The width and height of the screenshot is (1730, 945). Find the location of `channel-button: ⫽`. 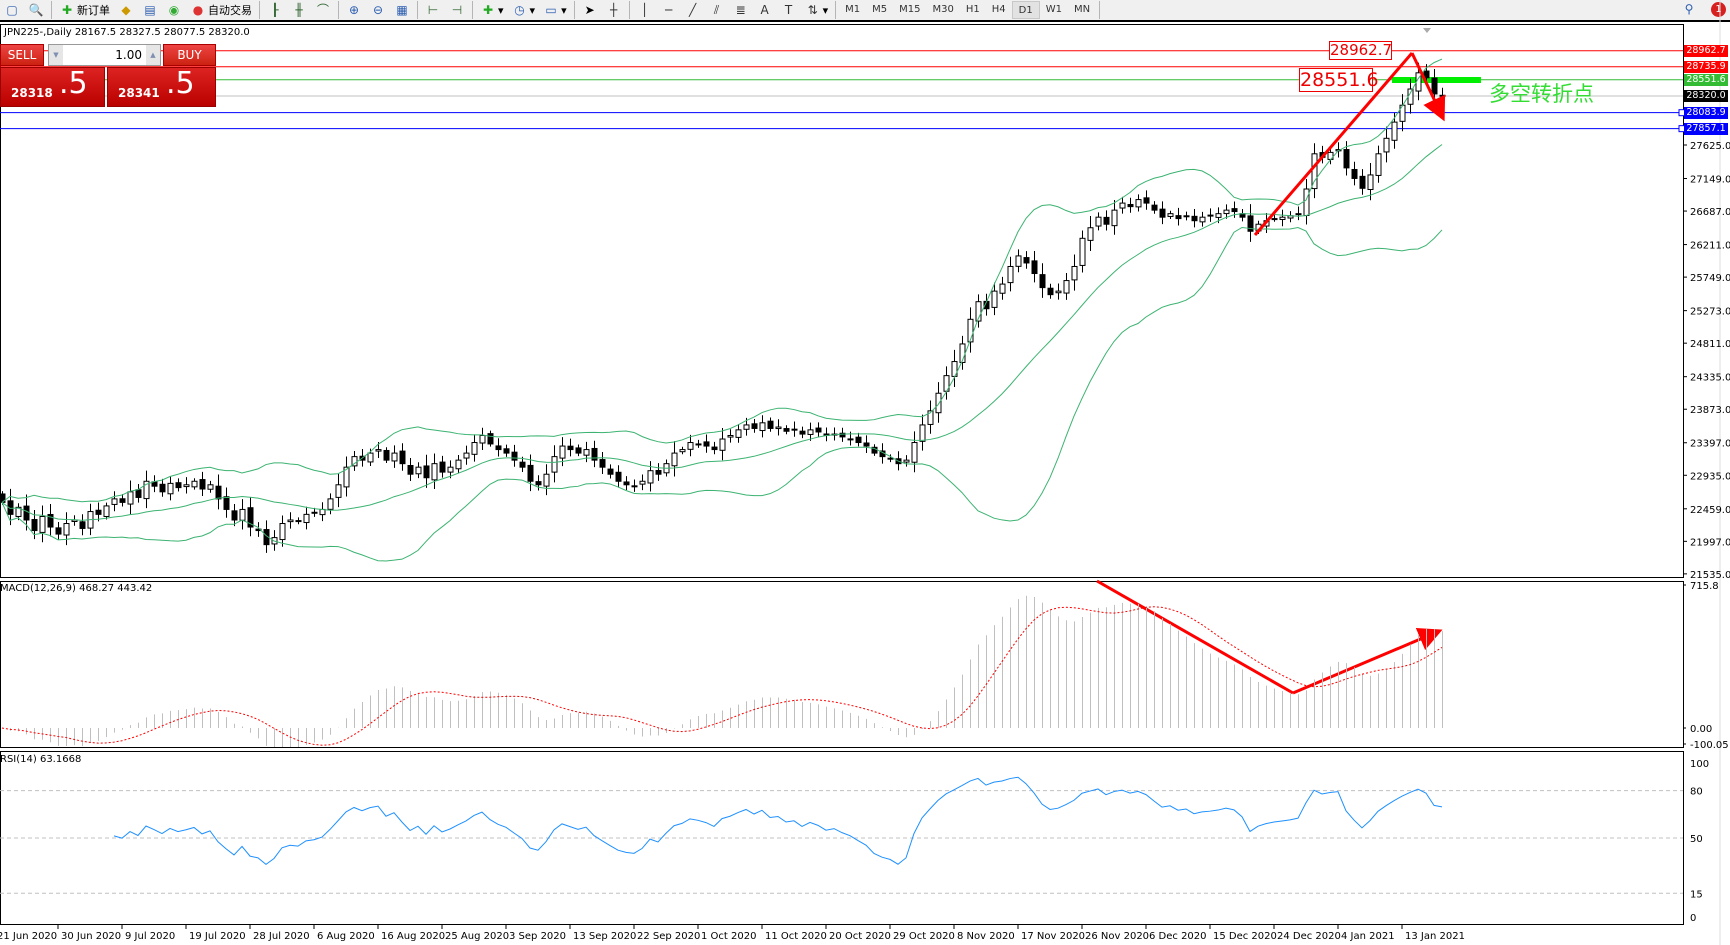

channel-button: ⫽ is located at coordinates (717, 10).